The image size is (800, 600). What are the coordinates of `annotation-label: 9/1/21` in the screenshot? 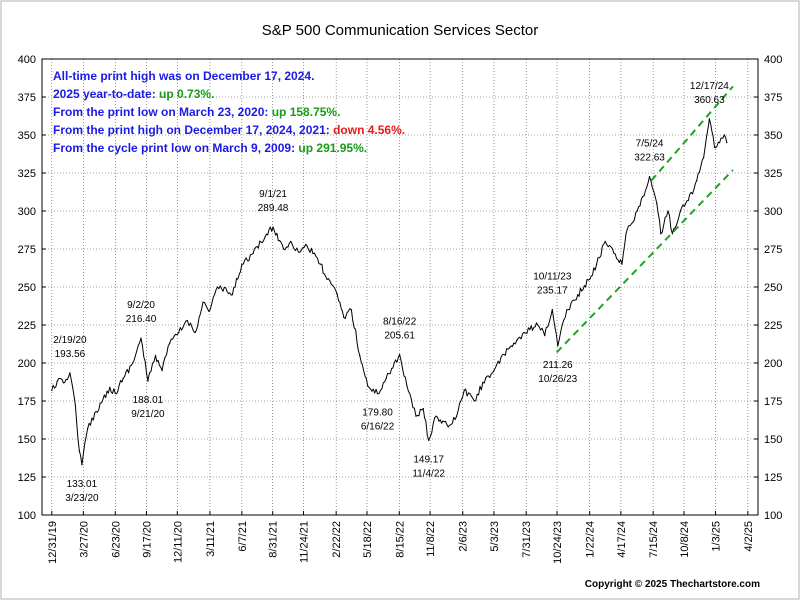 It's located at (273, 194).